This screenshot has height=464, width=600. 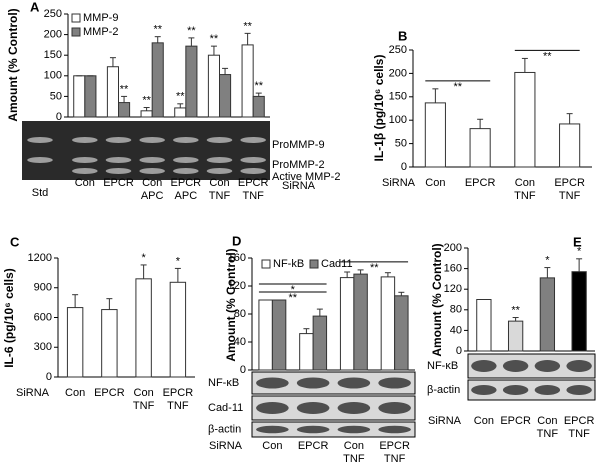 What do you see at coordinates (43, 317) in the screenshot?
I see `y-tick-label: 600` at bounding box center [43, 317].